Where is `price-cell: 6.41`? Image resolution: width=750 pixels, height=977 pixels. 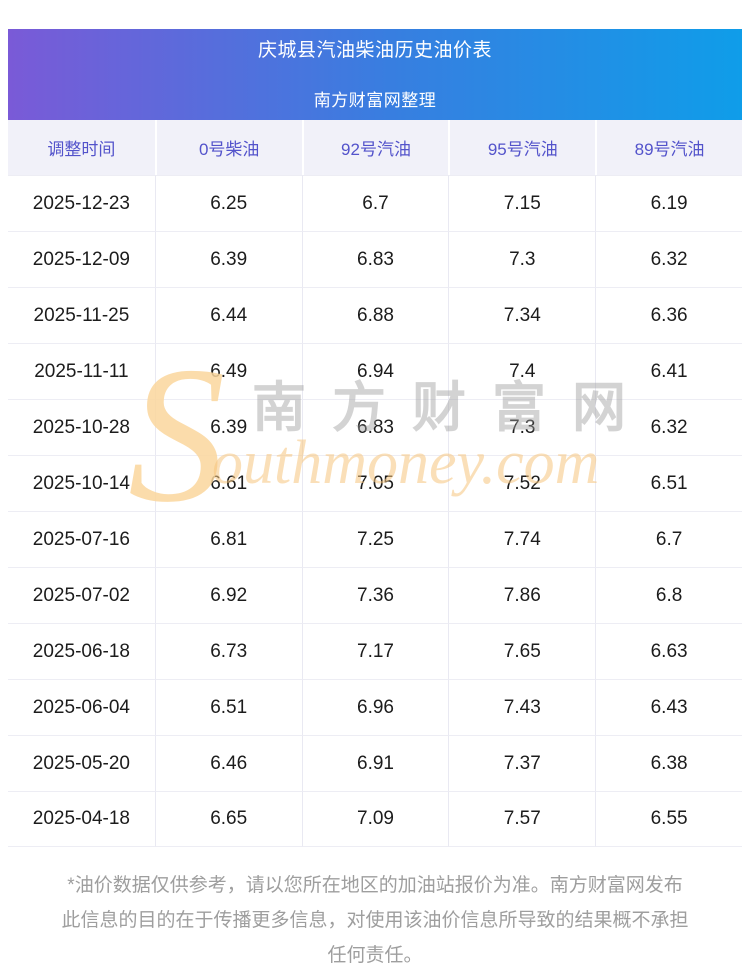 price-cell: 6.41 is located at coordinates (668, 371).